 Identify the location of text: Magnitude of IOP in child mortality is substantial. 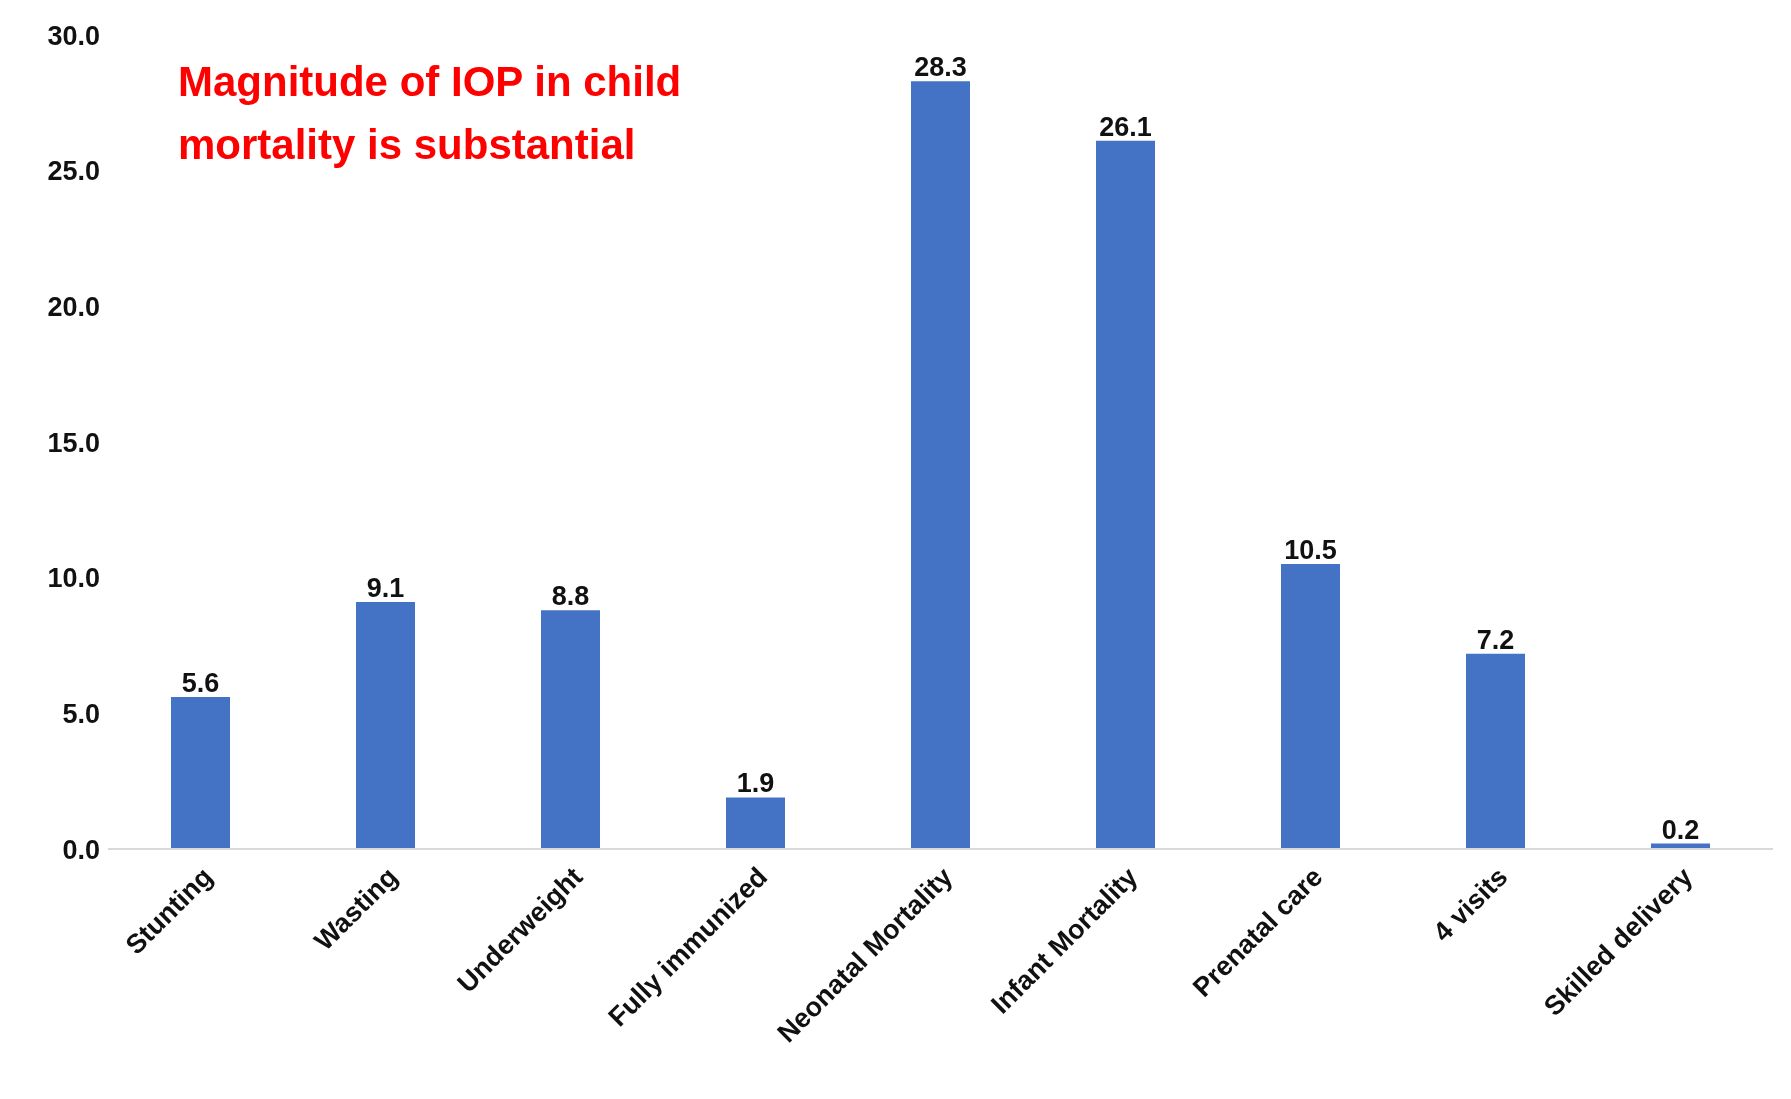
(430, 113).